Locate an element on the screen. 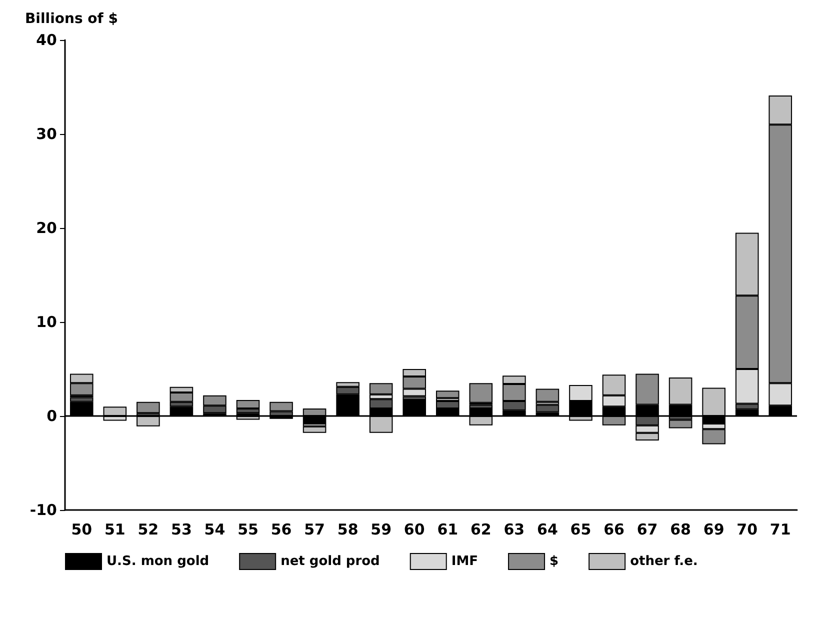  x-tick-label: 60 is located at coordinates (414, 529).